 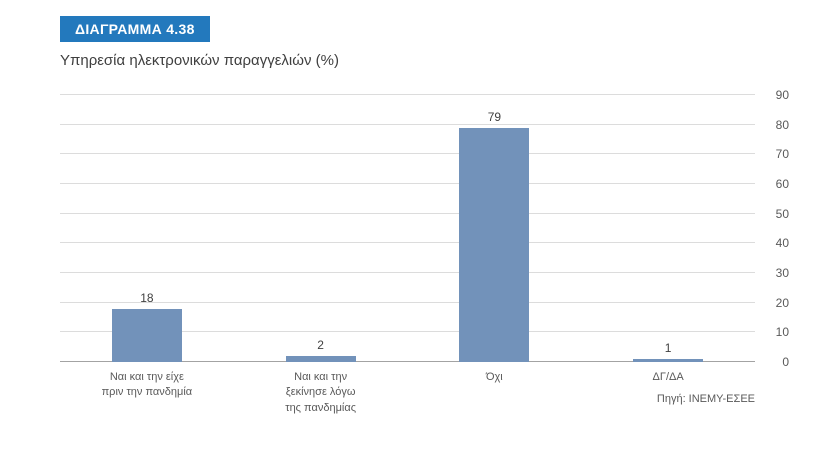 What do you see at coordinates (782, 213) in the screenshot?
I see `y-tick-label: 50` at bounding box center [782, 213].